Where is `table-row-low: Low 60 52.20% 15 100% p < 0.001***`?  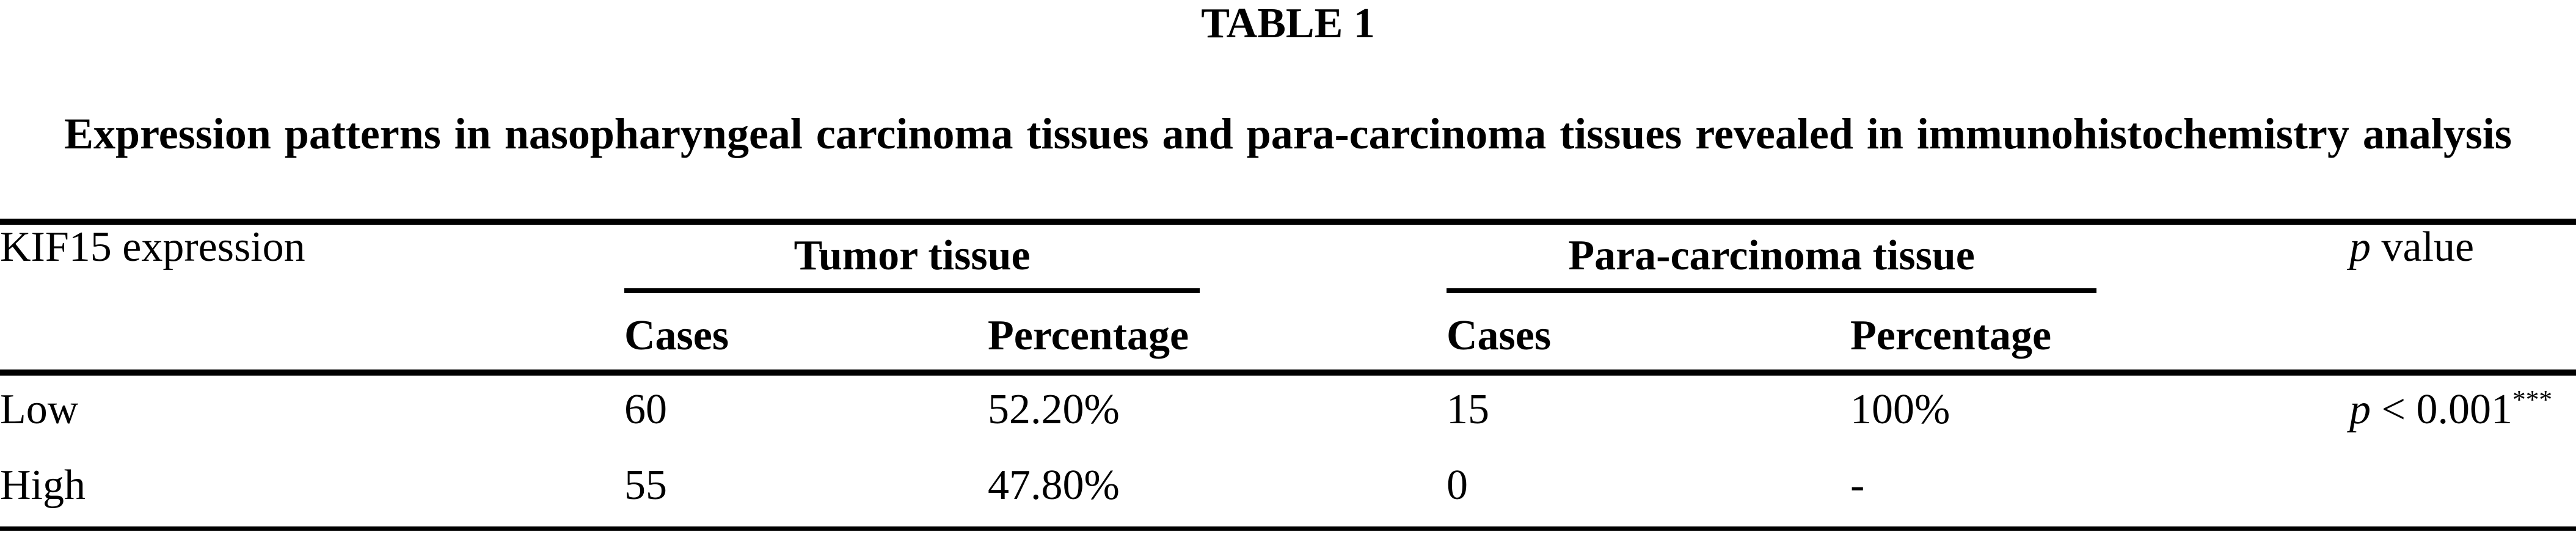
table-row-low: Low 60 52.20% 15 100% p < 0.001*** is located at coordinates (1288, 409).